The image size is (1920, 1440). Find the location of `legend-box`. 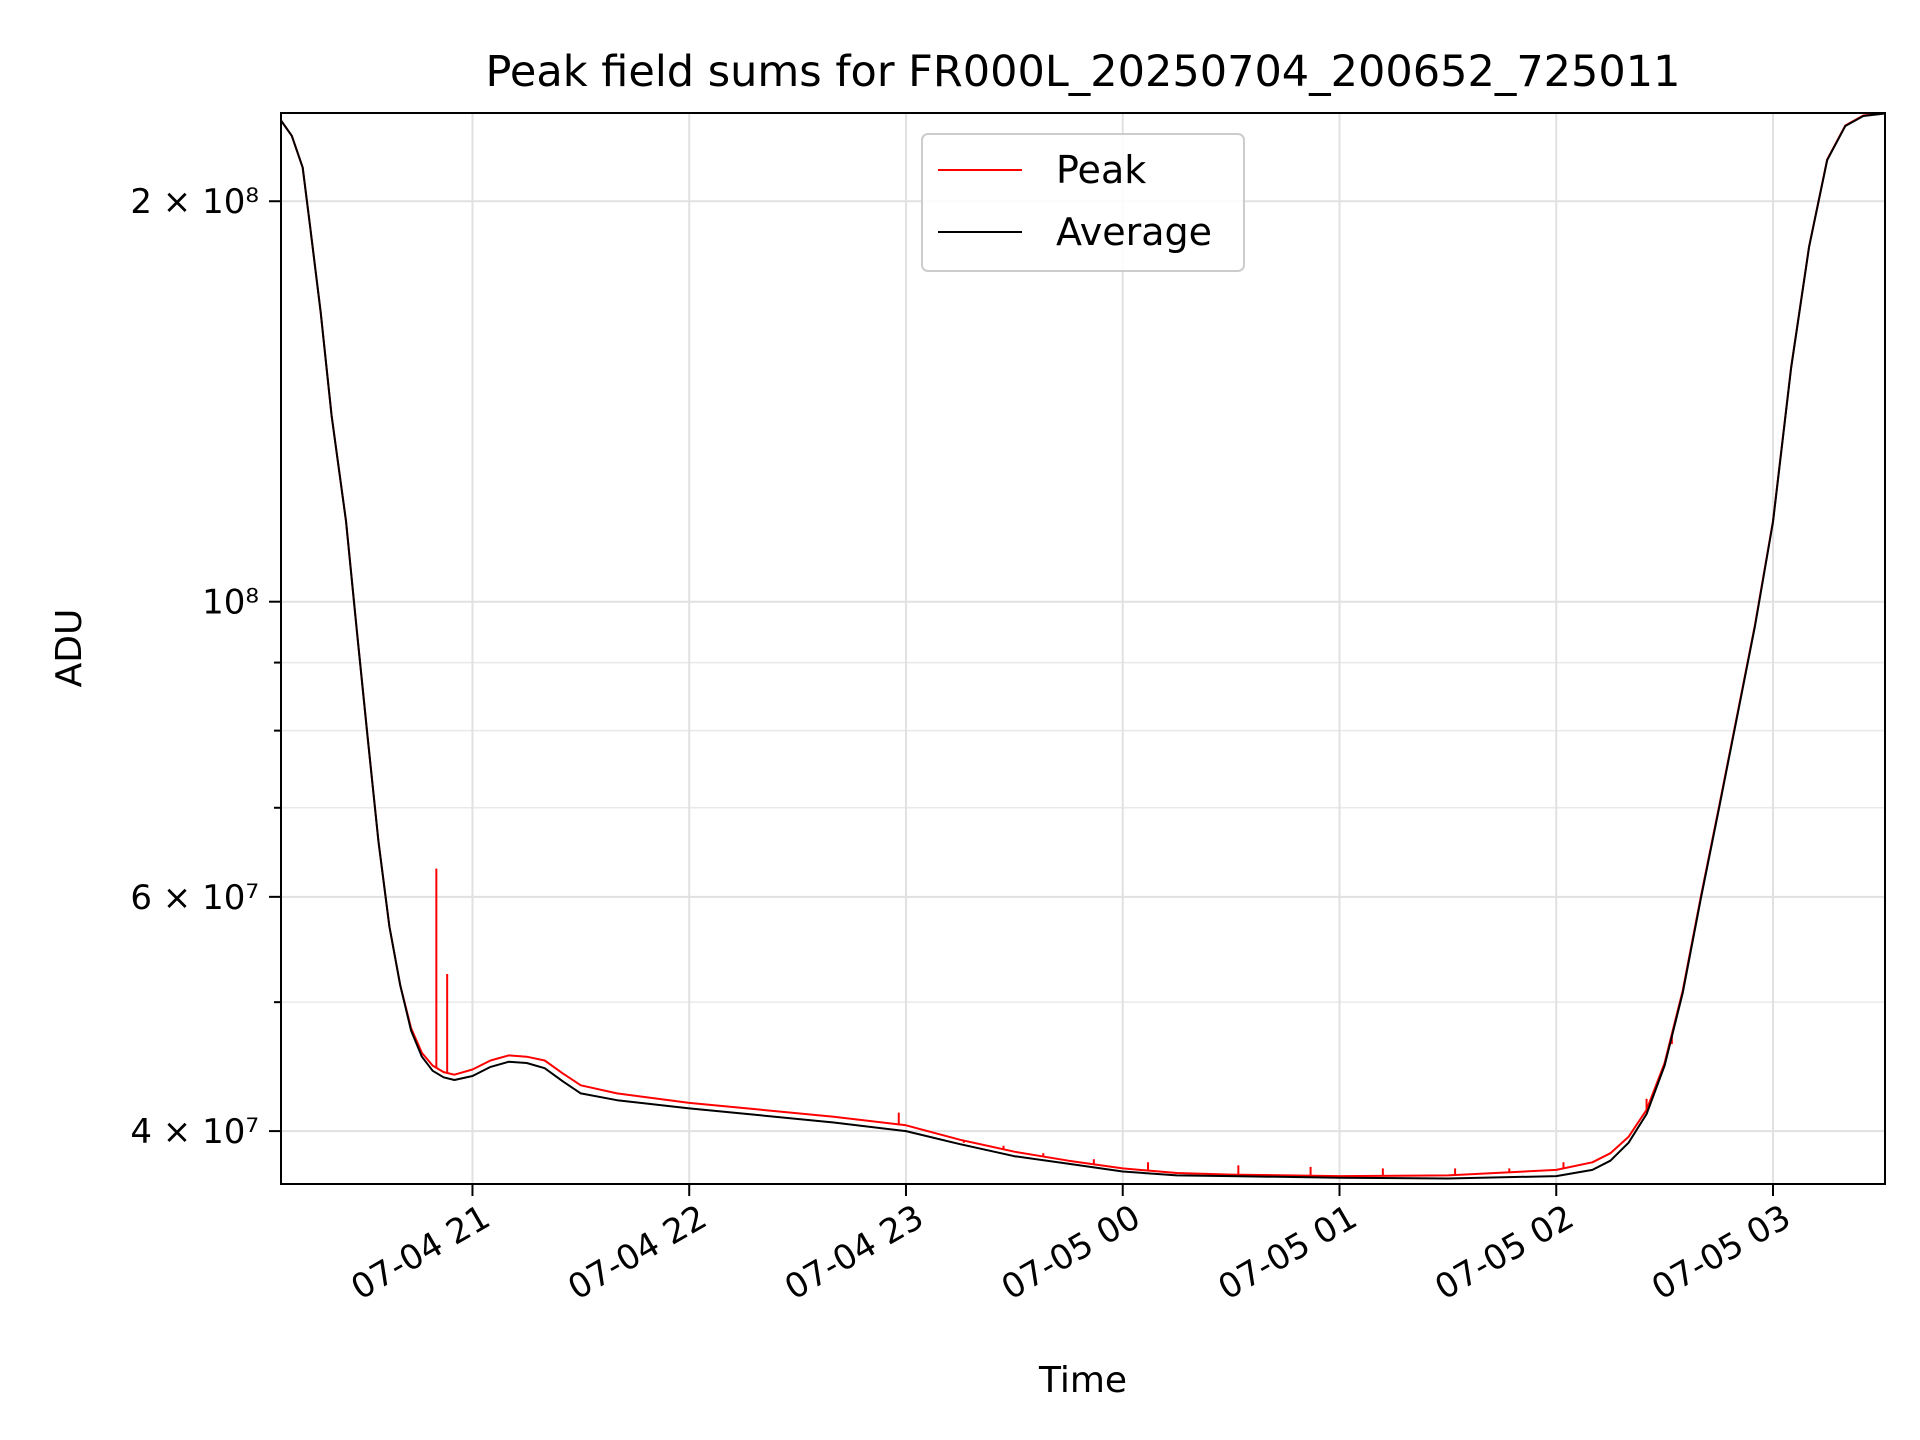

legend-box is located at coordinates (1083, 202).